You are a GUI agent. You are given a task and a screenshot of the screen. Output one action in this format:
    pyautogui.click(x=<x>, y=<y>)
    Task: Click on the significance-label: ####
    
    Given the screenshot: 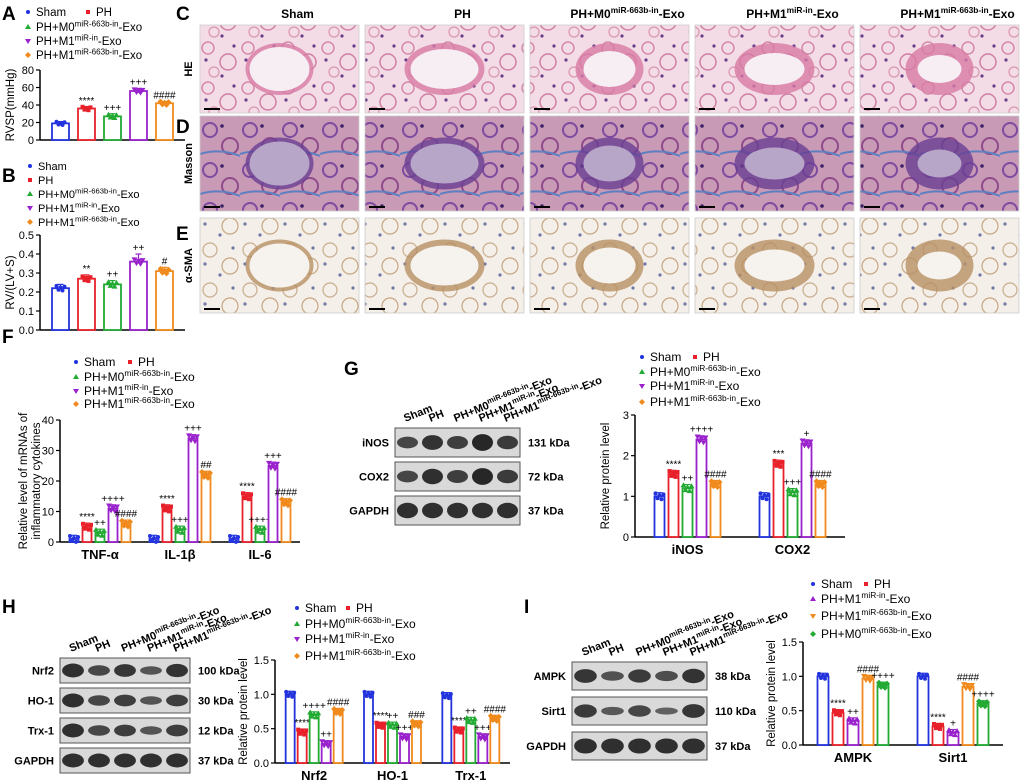 What is the action you would take?
    pyautogui.click(x=126, y=514)
    